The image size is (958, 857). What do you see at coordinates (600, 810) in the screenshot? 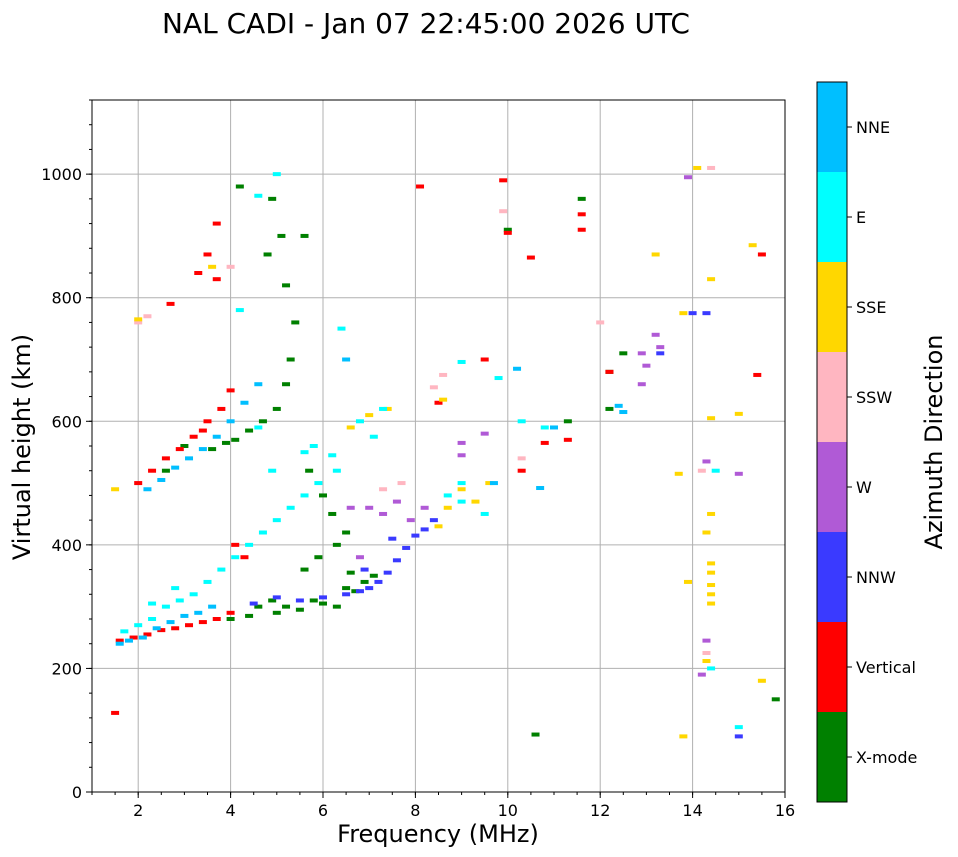
I see `x-tick-label: 12` at bounding box center [600, 810].